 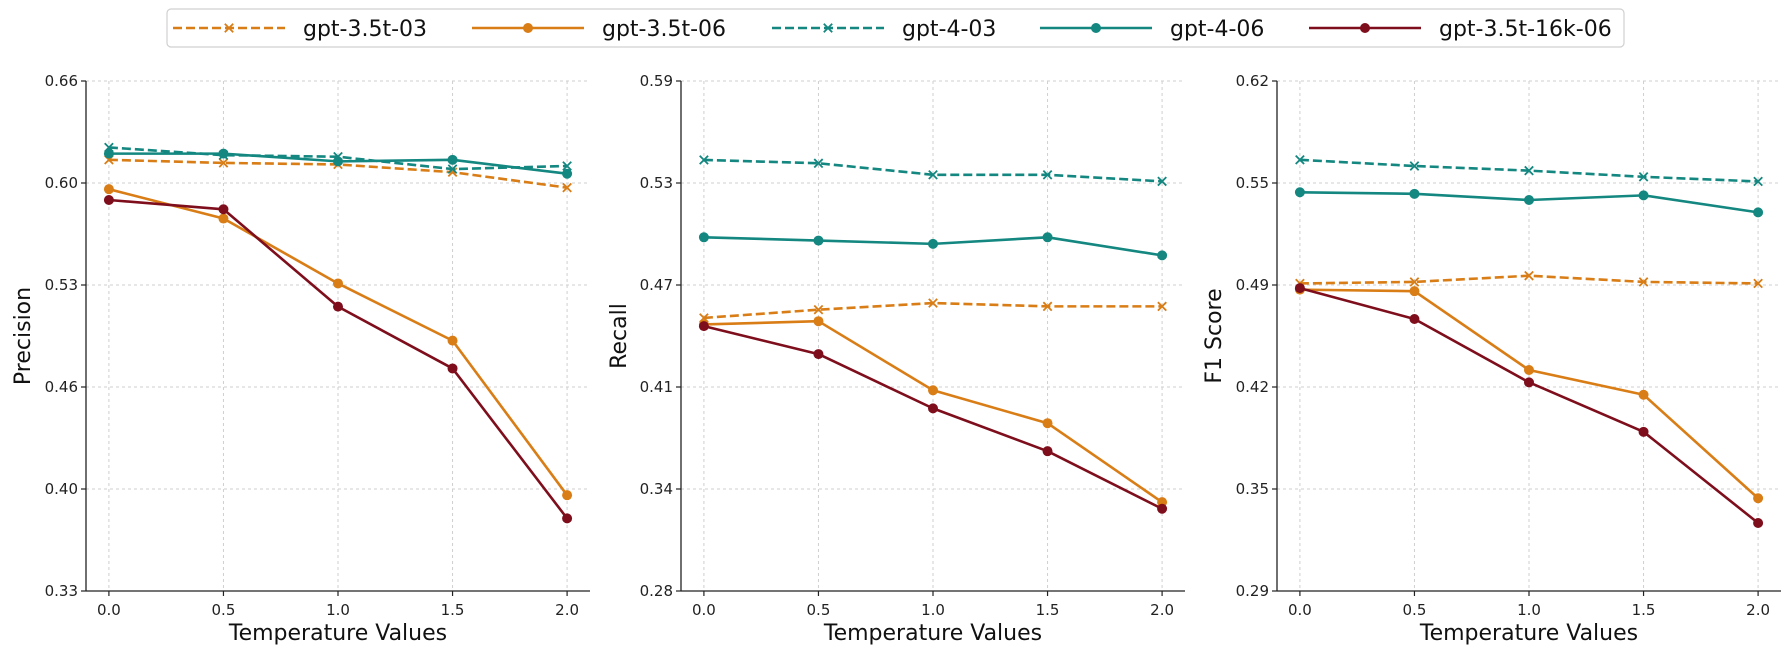 I want to click on legend-frame, so click(x=895, y=28).